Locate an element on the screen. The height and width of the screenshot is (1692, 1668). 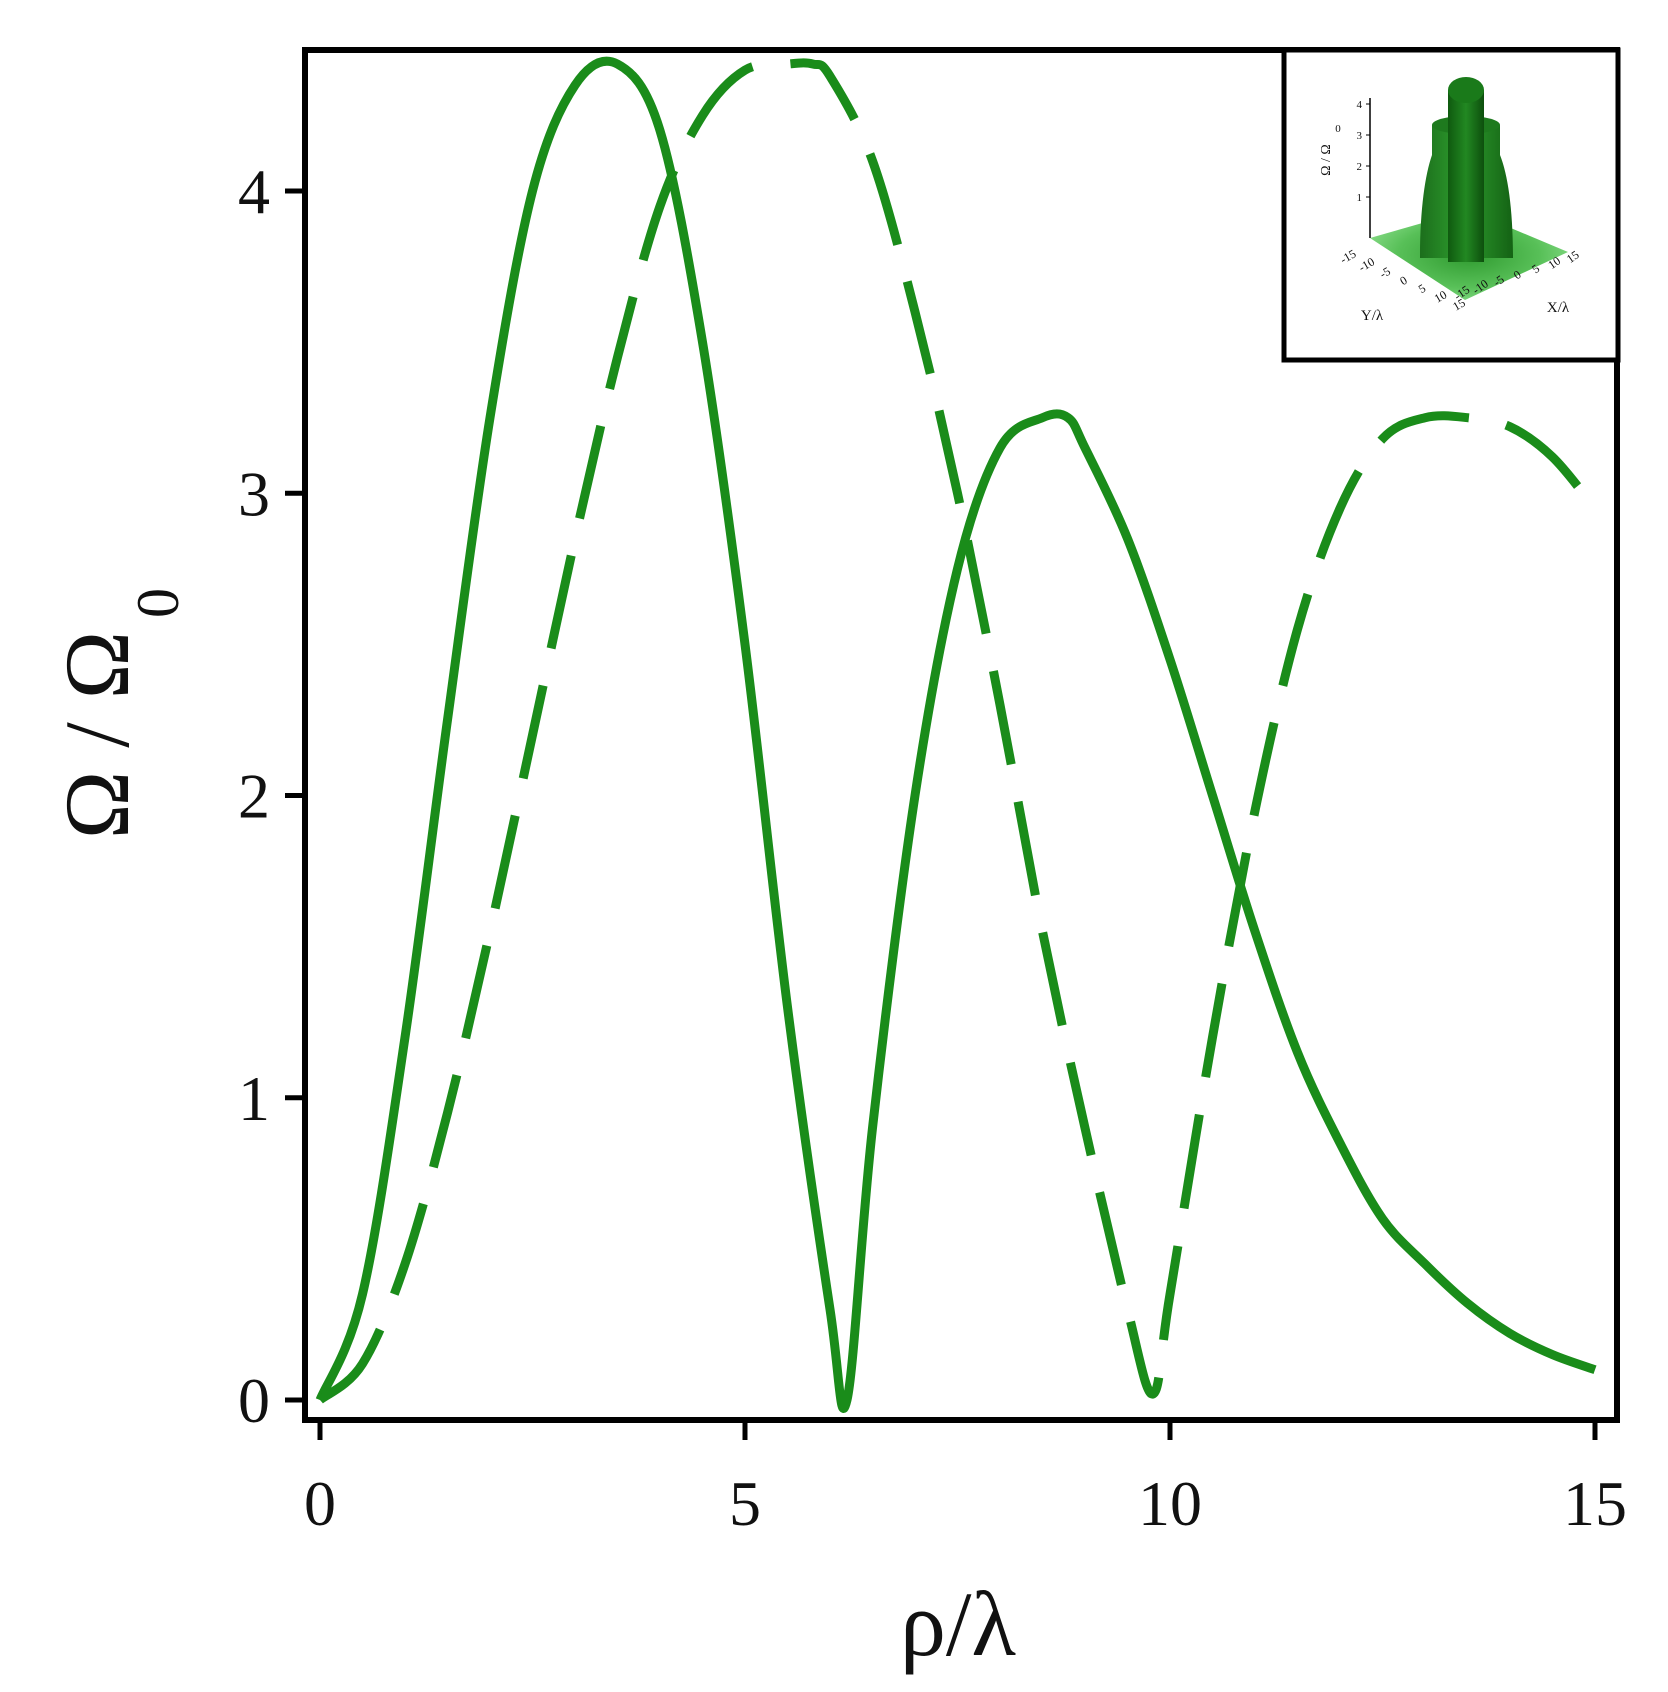
inset-central-core is located at coordinates (1466, 176).